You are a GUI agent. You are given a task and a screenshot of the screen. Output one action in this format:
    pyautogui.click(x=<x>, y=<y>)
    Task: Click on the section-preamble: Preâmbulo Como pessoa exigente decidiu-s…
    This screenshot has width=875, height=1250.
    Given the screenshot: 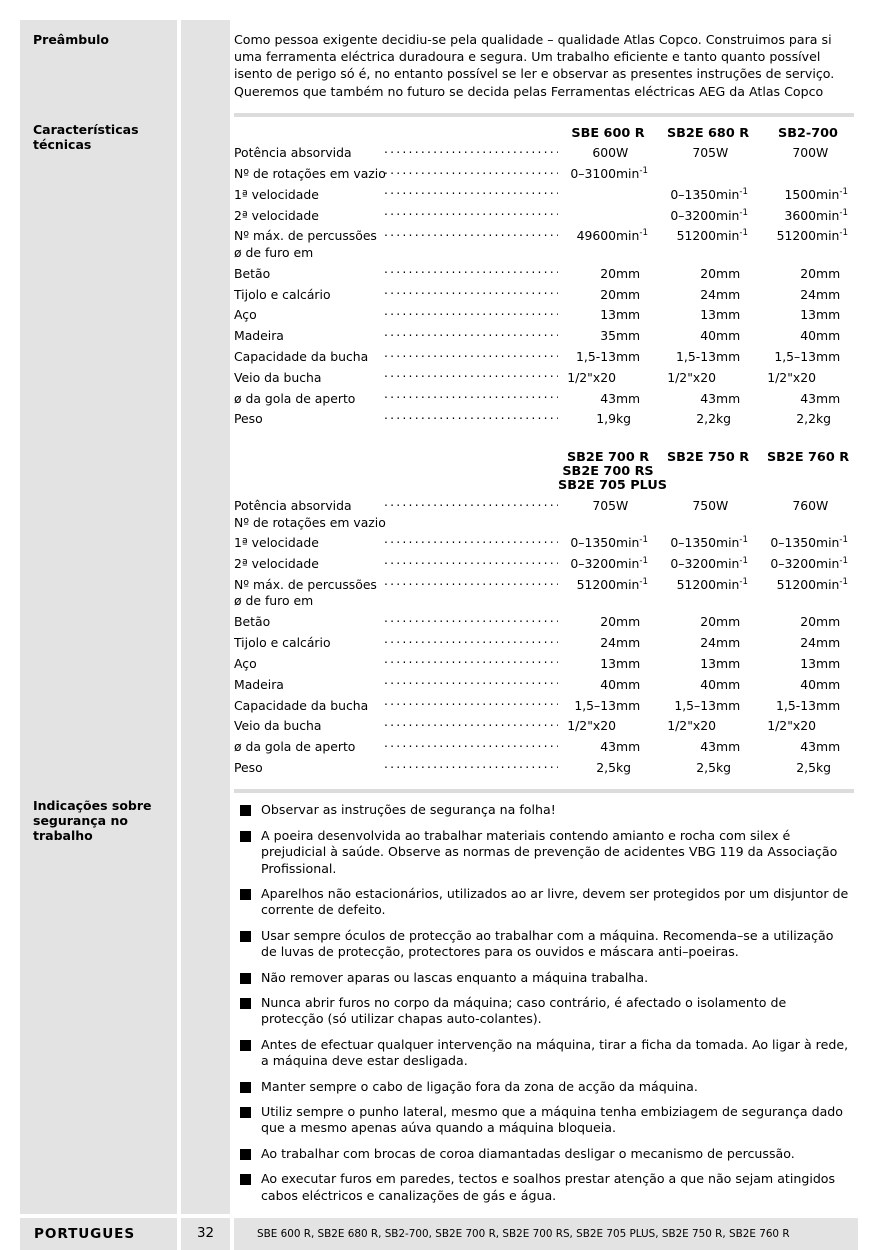 What is the action you would take?
    pyautogui.click(x=439, y=65)
    